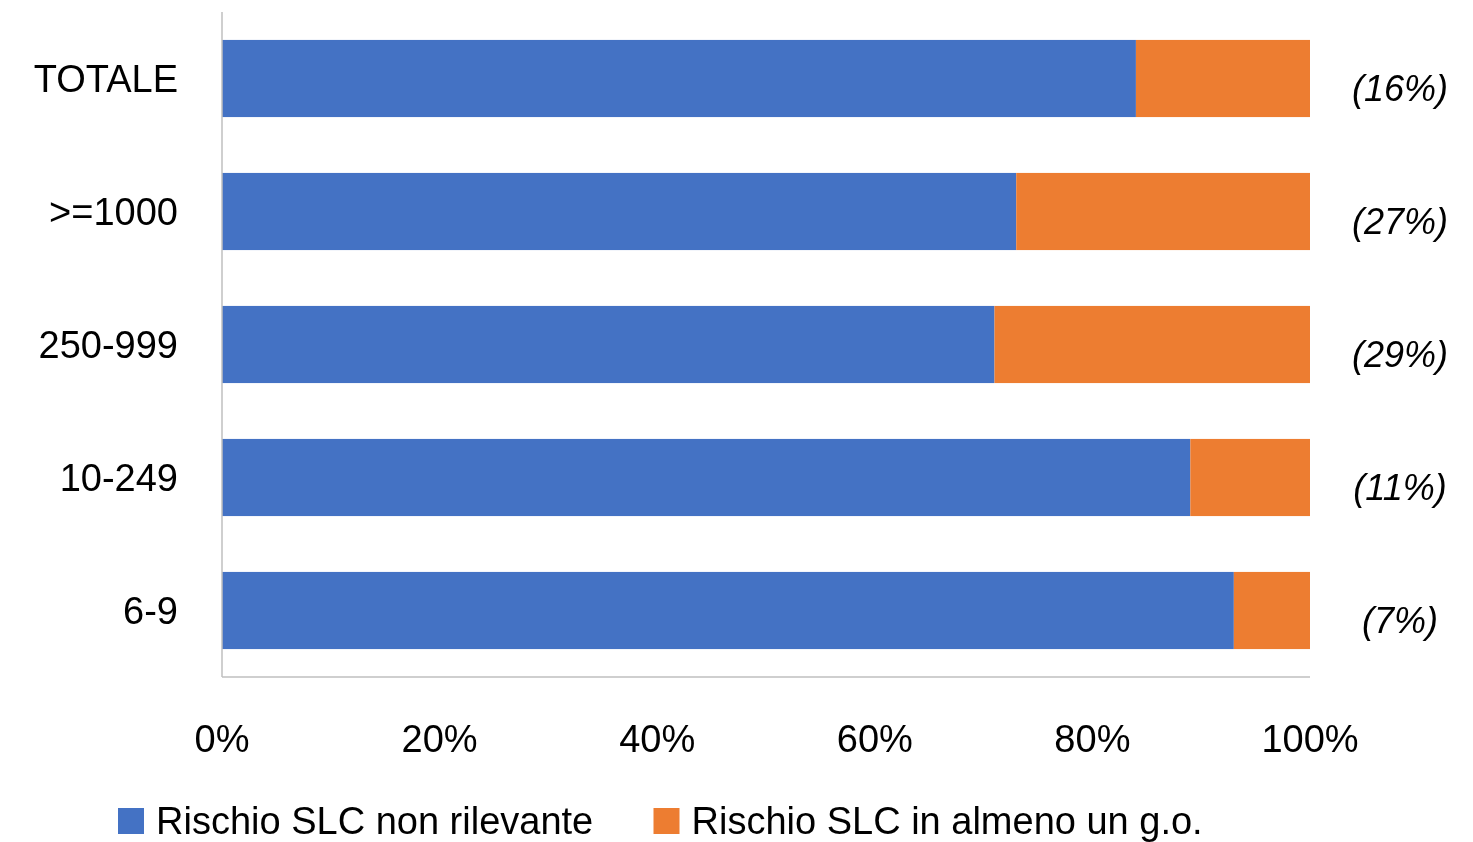 The height and width of the screenshot is (842, 1473). Describe the element at coordinates (1400, 221) in the screenshot. I see `data-label: (27%)` at that location.